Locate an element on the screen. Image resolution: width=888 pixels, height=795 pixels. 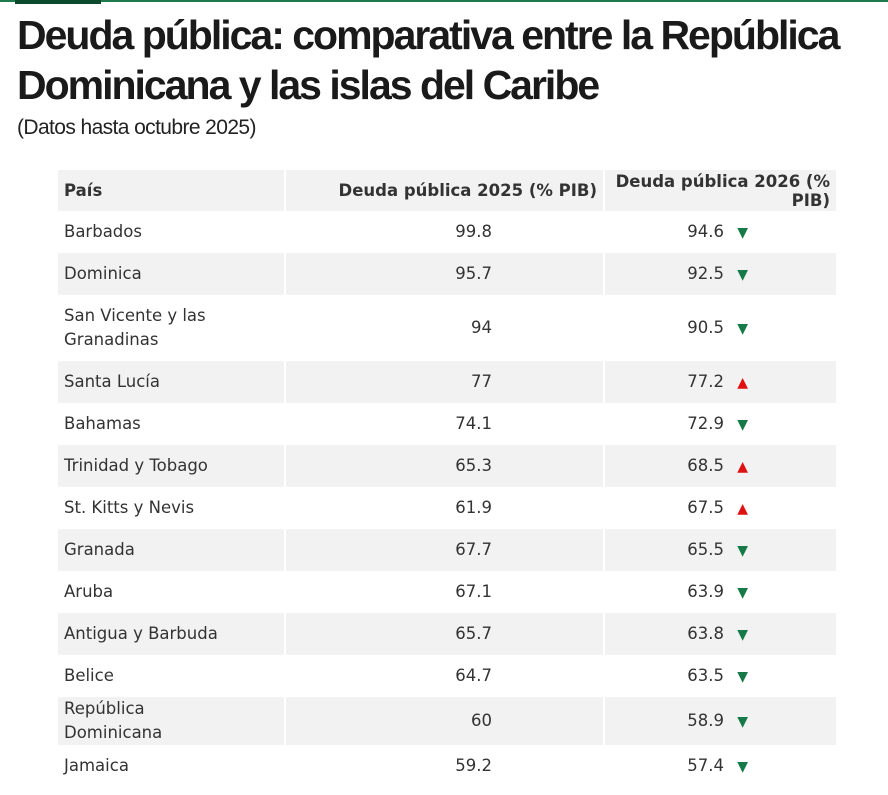
cell-debt-2025: 99.8 is located at coordinates (445, 232).